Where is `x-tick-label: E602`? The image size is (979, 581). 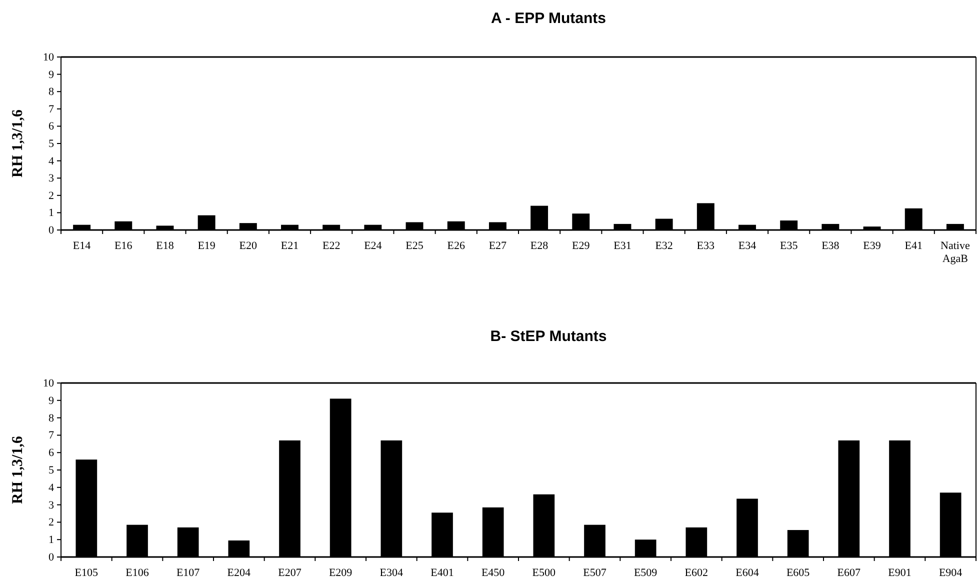 x-tick-label: E602 is located at coordinates (696, 573).